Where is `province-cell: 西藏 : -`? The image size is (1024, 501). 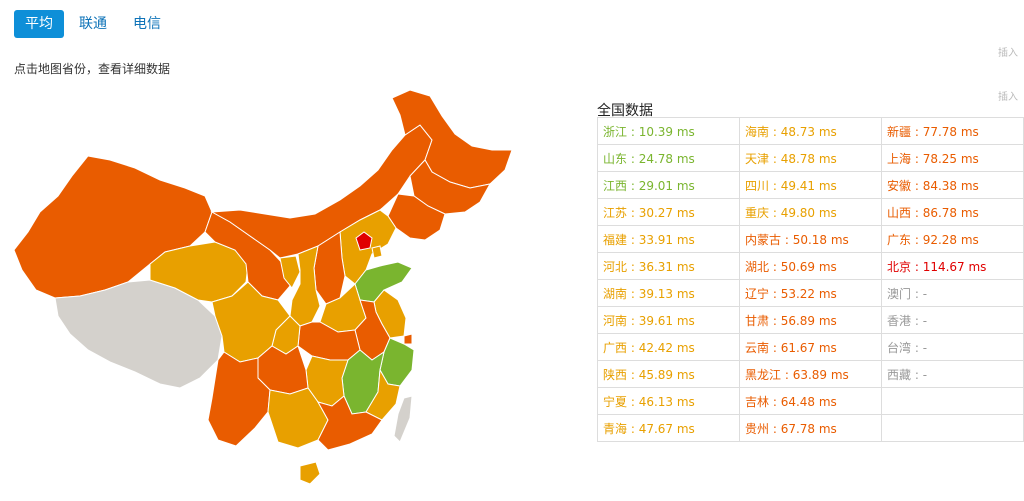
province-cell: 西藏 : - is located at coordinates (952, 374).